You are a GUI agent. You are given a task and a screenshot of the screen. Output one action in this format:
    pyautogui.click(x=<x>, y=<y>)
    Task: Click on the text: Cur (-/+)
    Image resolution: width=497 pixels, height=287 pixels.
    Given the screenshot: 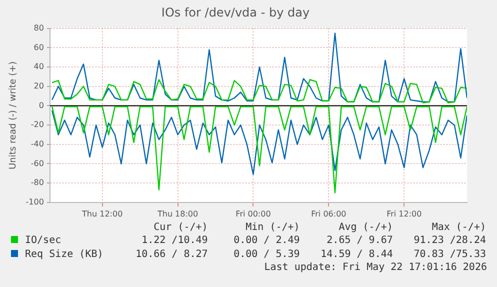 What is the action you would take?
    pyautogui.click(x=180, y=228)
    